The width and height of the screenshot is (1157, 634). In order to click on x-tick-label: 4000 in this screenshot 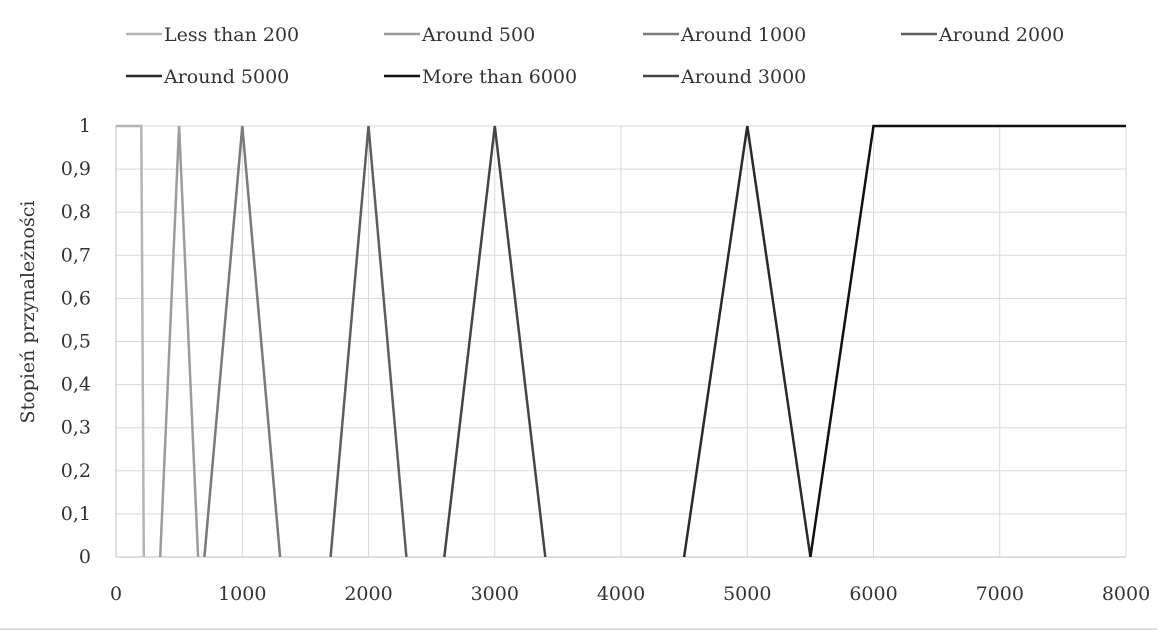, I will do `click(621, 594)`.